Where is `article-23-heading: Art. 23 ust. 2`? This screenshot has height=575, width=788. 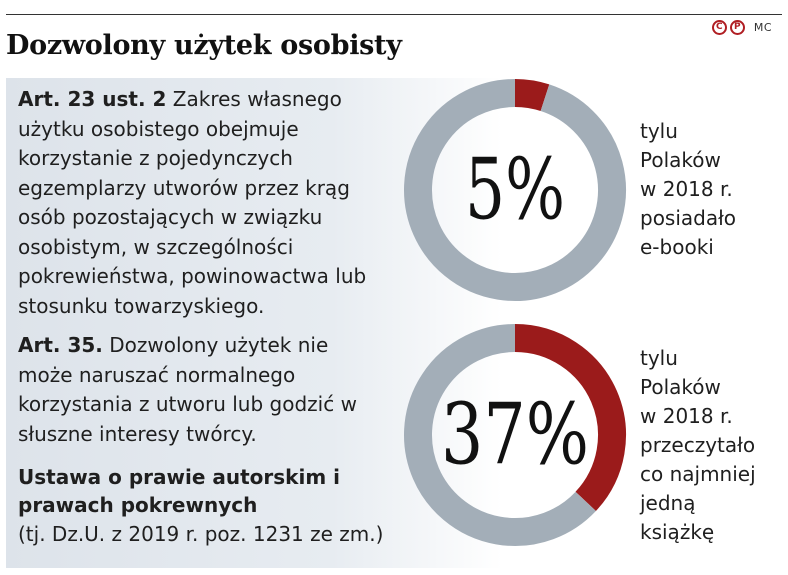 article-23-heading: Art. 23 ust. 2 is located at coordinates (92, 99).